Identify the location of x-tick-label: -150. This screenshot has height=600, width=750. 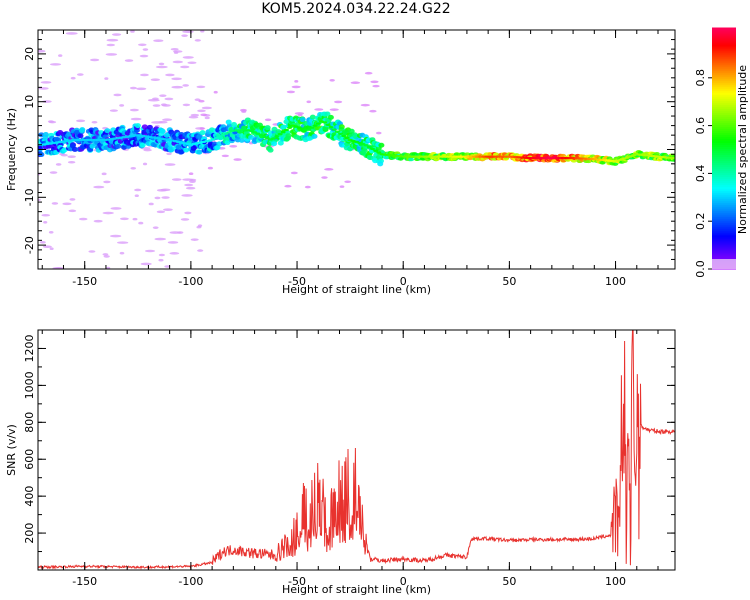
(84, 581).